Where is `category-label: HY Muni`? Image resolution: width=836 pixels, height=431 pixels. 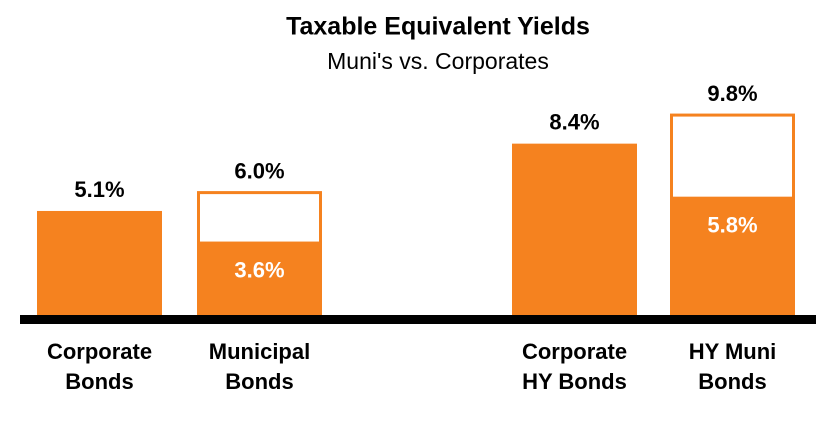 category-label: HY Muni is located at coordinates (733, 351).